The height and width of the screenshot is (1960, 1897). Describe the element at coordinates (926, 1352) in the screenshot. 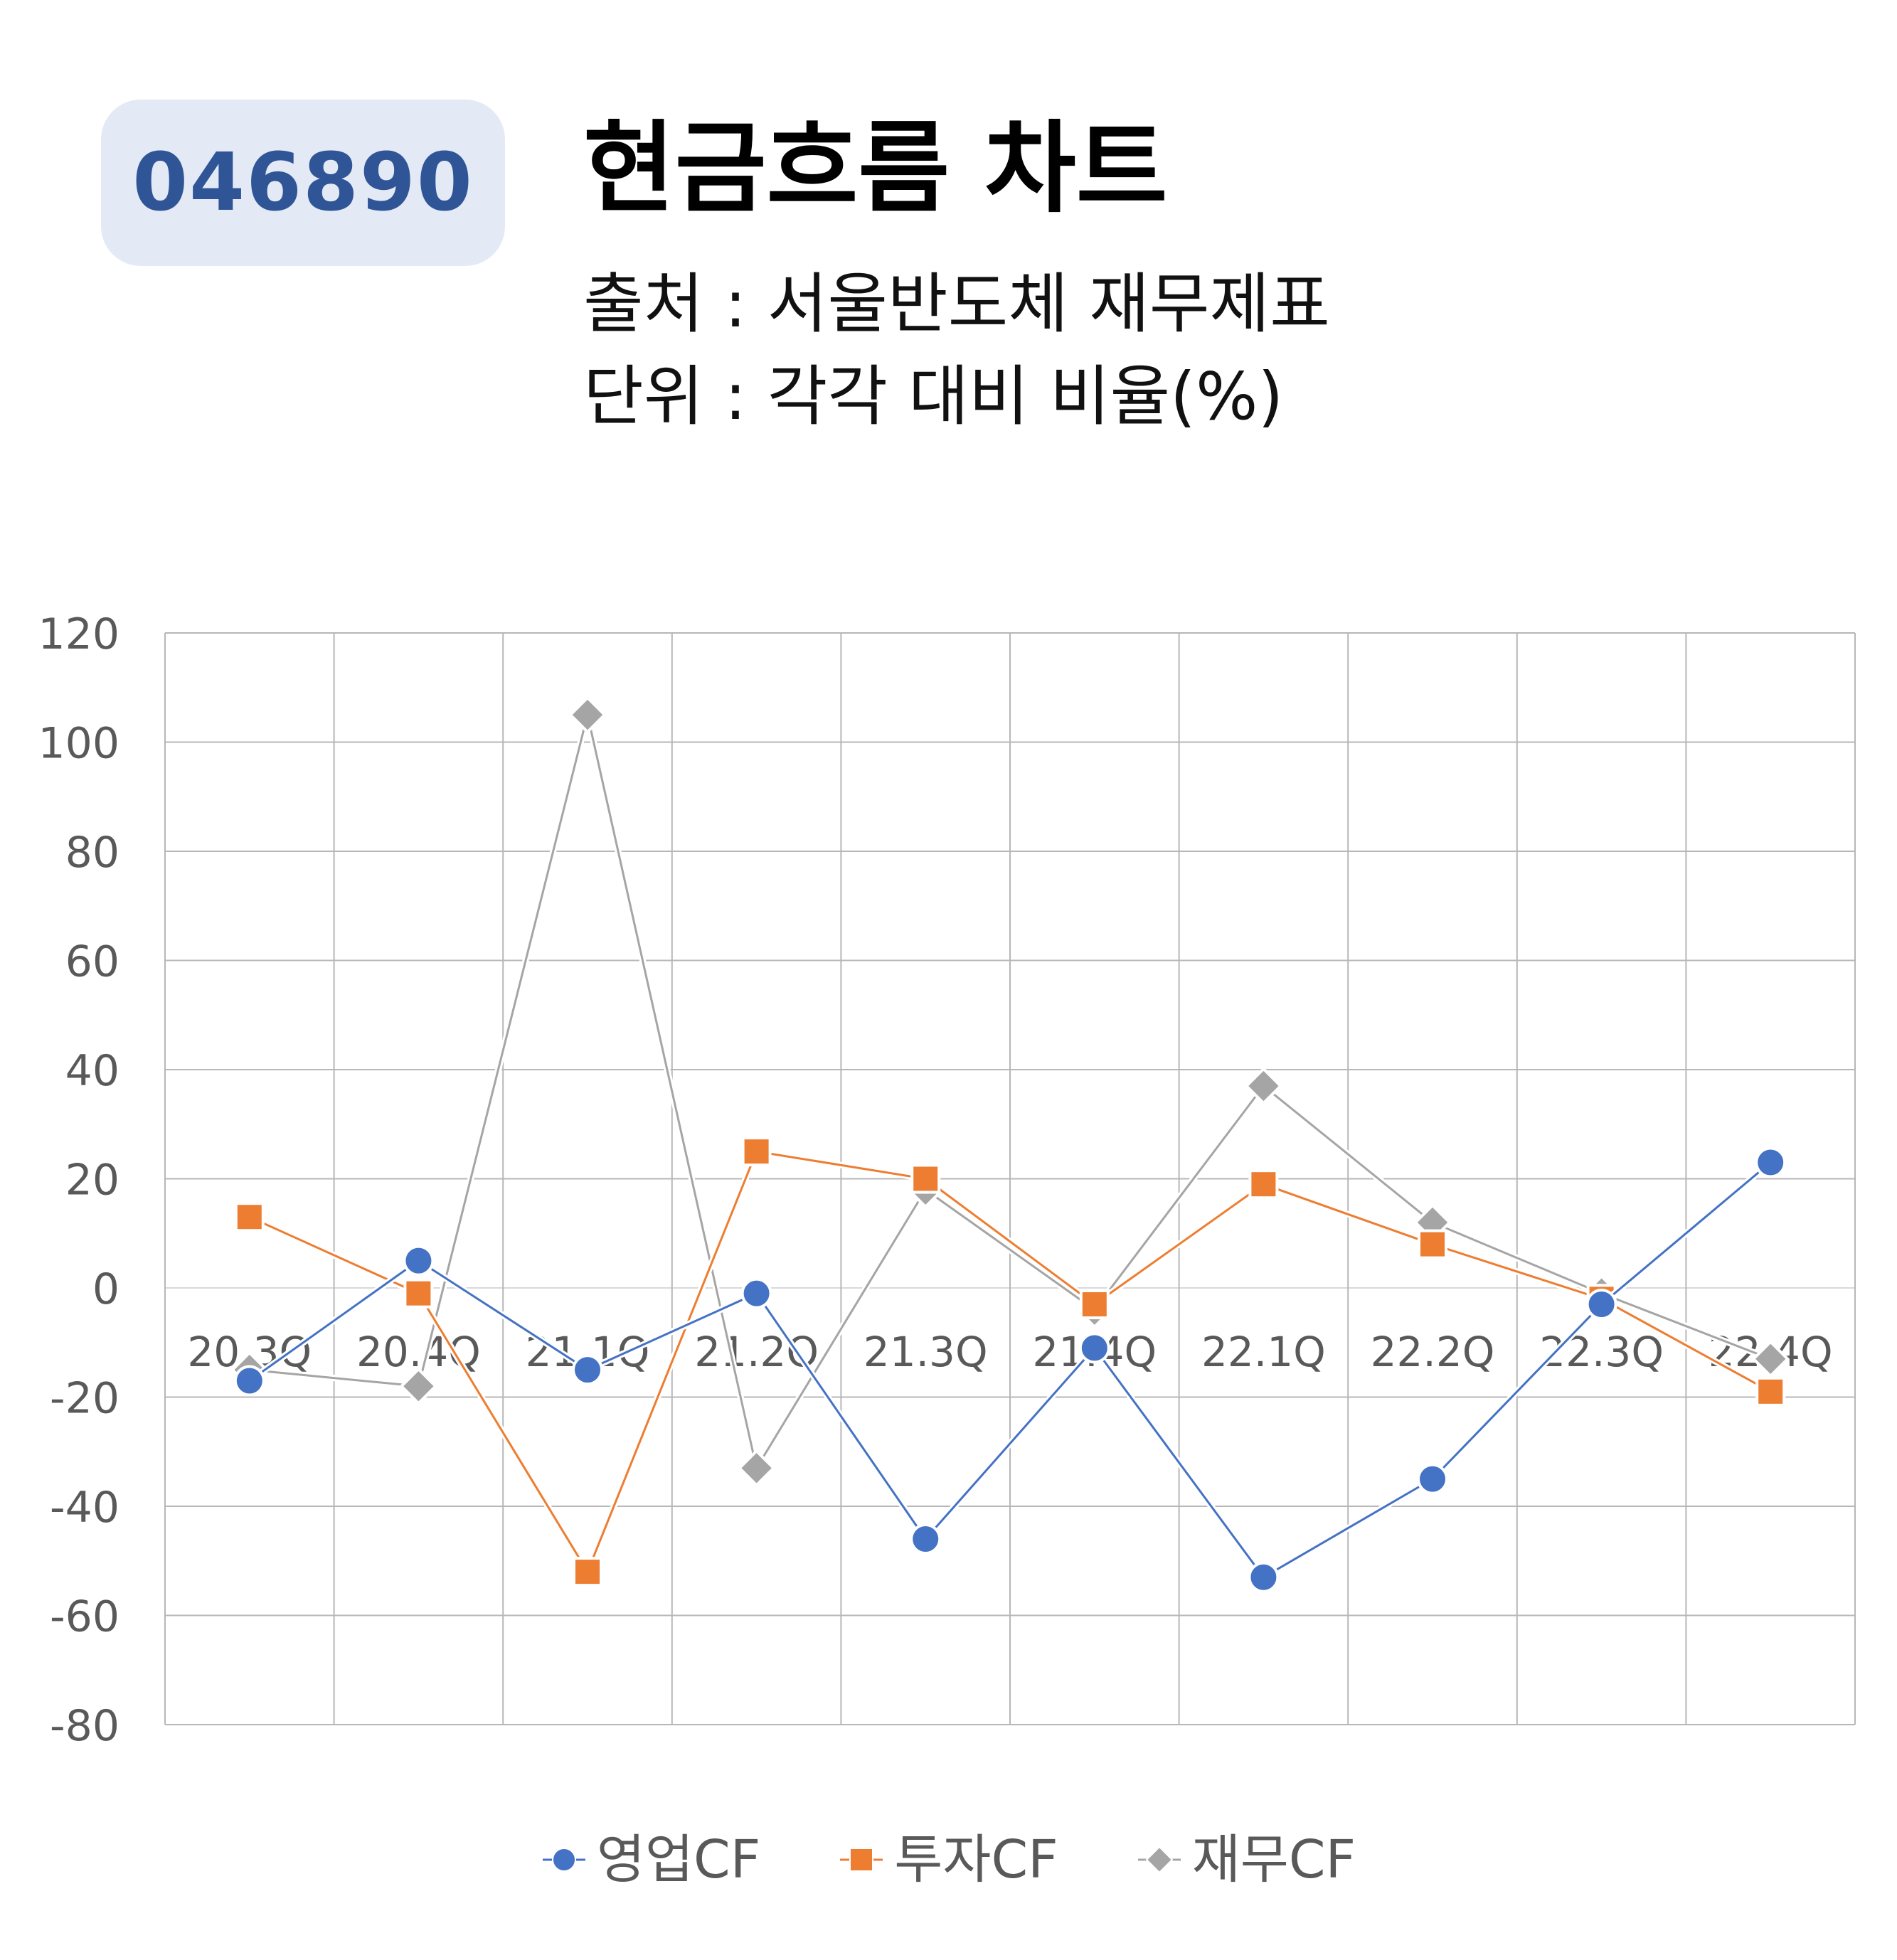

I see `x-tick-label: 21.3Q` at that location.